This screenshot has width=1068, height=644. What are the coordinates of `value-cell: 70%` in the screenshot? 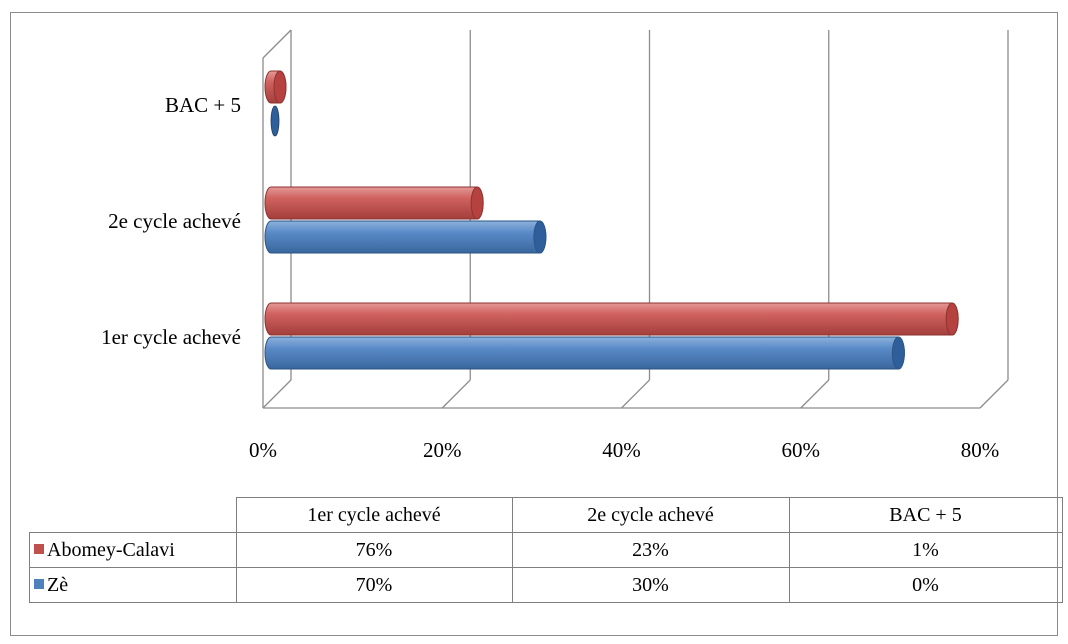 It's located at (374, 585).